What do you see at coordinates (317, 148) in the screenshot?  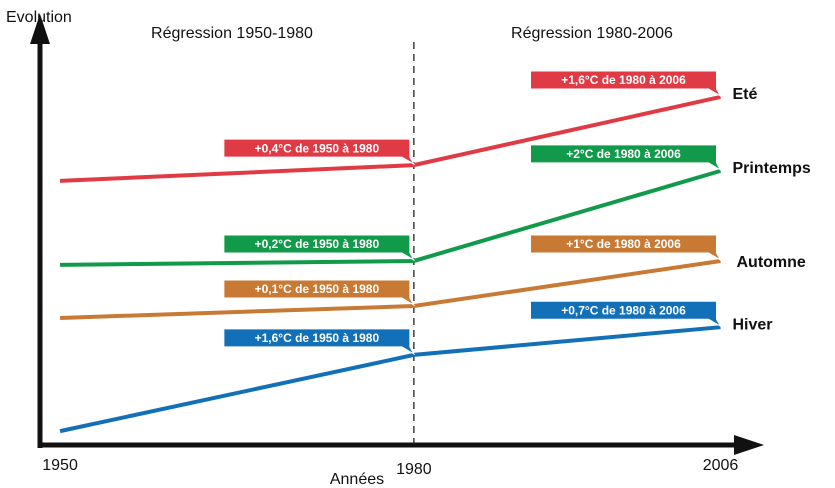 I see `annotation: +0,4°C de 1950 à 1980` at bounding box center [317, 148].